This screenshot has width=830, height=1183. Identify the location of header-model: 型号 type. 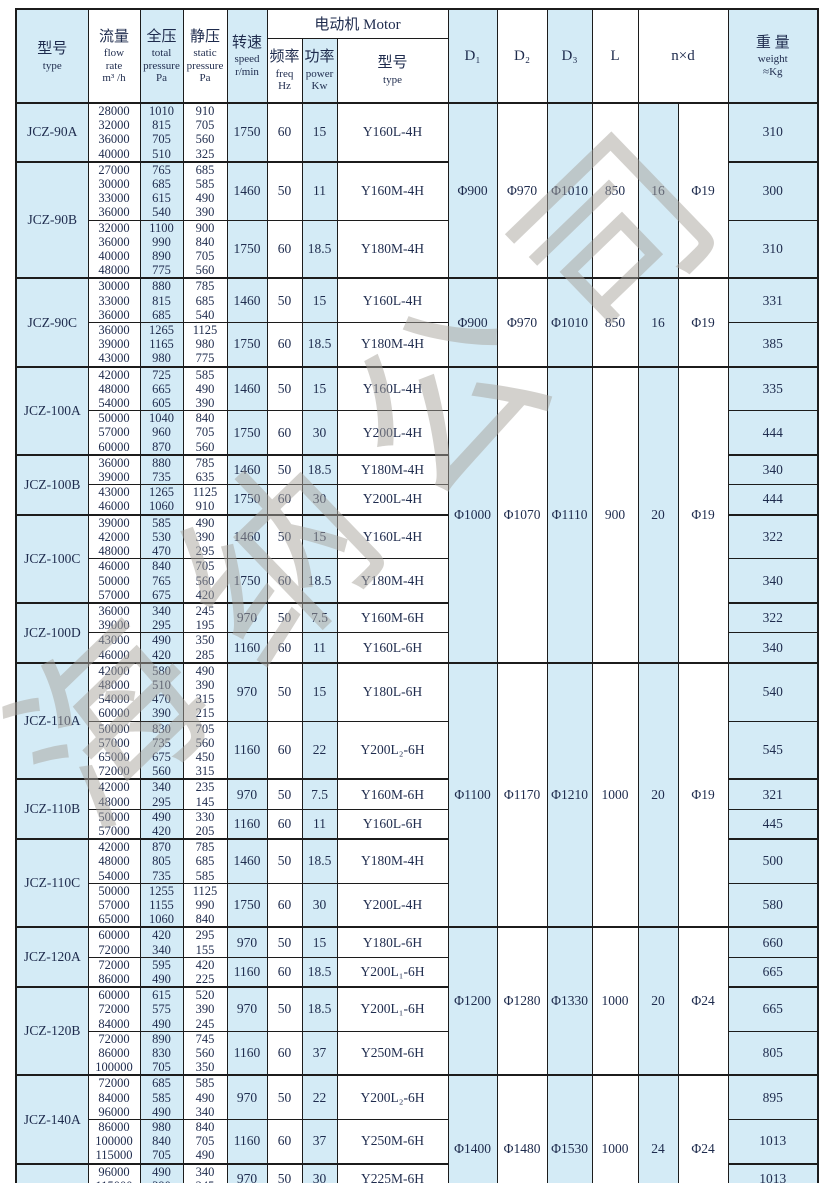
(52, 56).